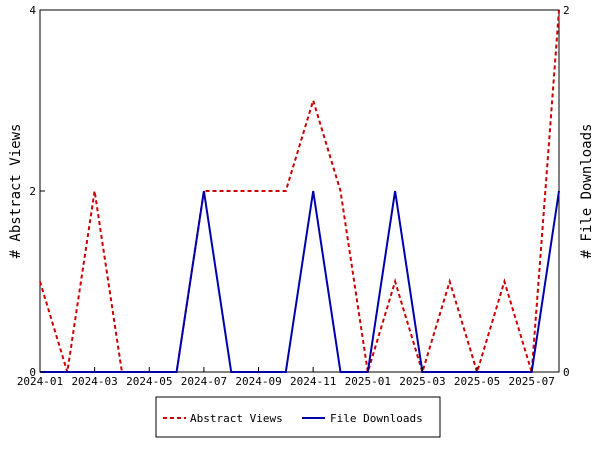 The image size is (600, 450). What do you see at coordinates (313, 381) in the screenshot?
I see `x-tick-label: 2024-11` at bounding box center [313, 381].